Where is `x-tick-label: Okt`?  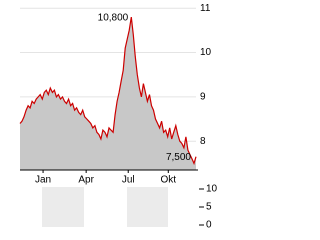
x-tick-label: Okt is located at coordinates (169, 180).